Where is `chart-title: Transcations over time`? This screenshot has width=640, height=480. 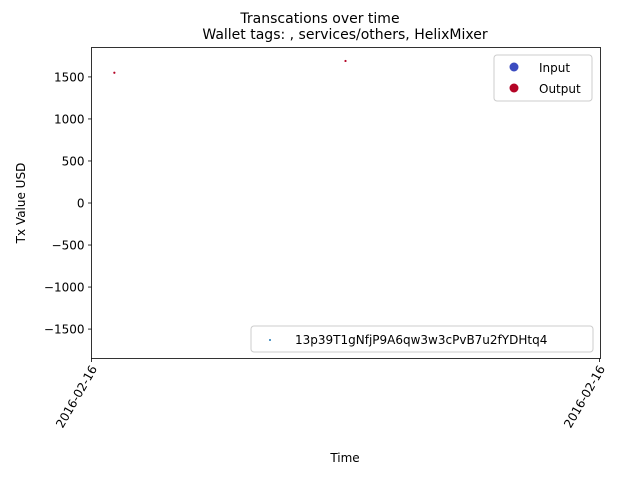 chart-title: Transcations over time is located at coordinates (319, 19).